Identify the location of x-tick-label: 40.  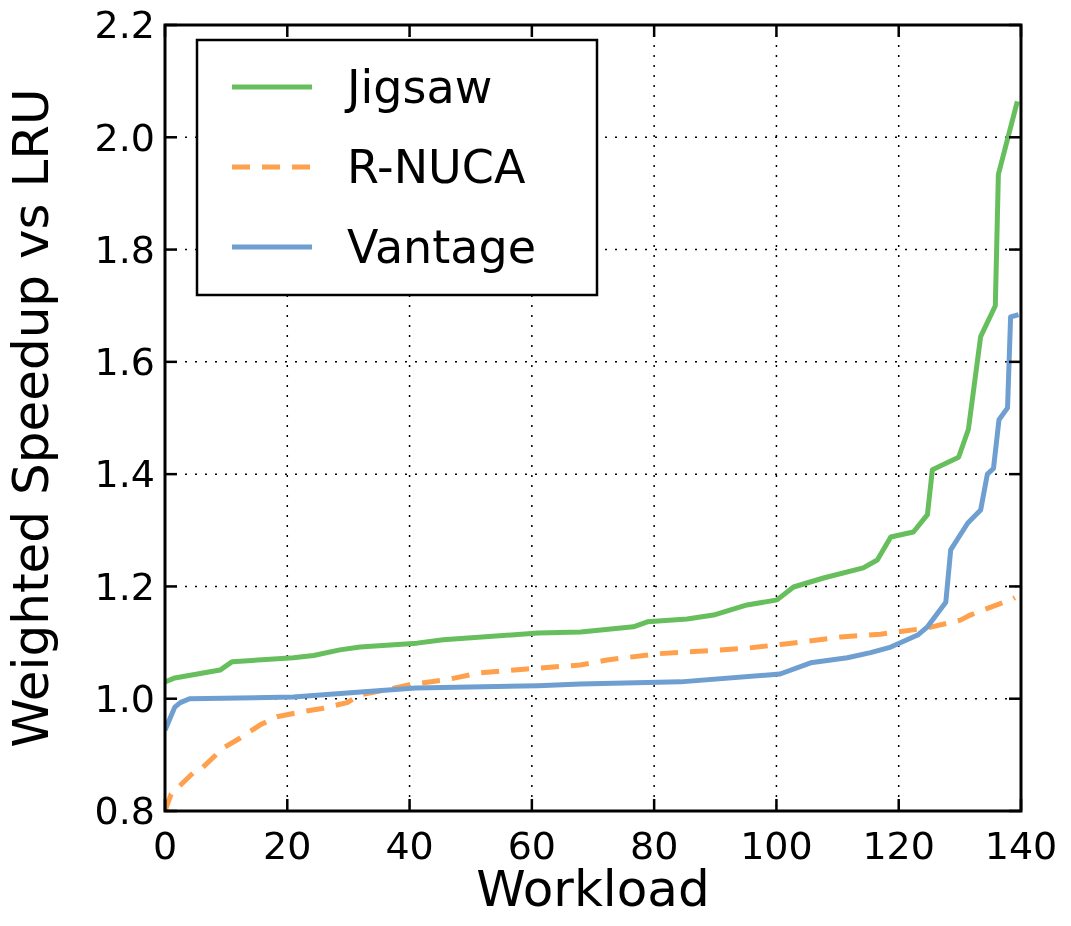
(409, 846).